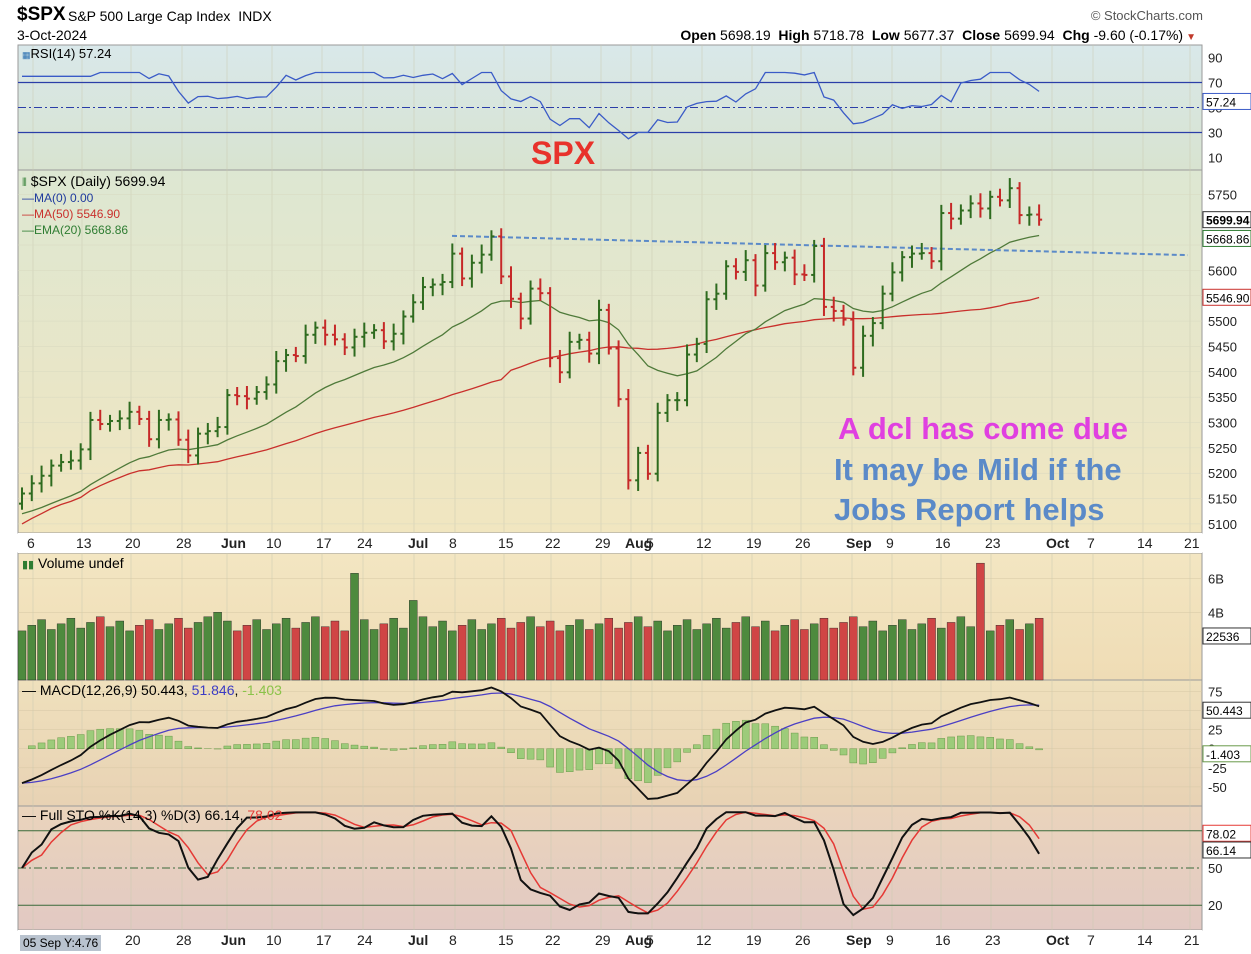 Image resolution: width=1251 pixels, height=954 pixels. I want to click on stoch-x-label-22: 14, so click(1145, 940).